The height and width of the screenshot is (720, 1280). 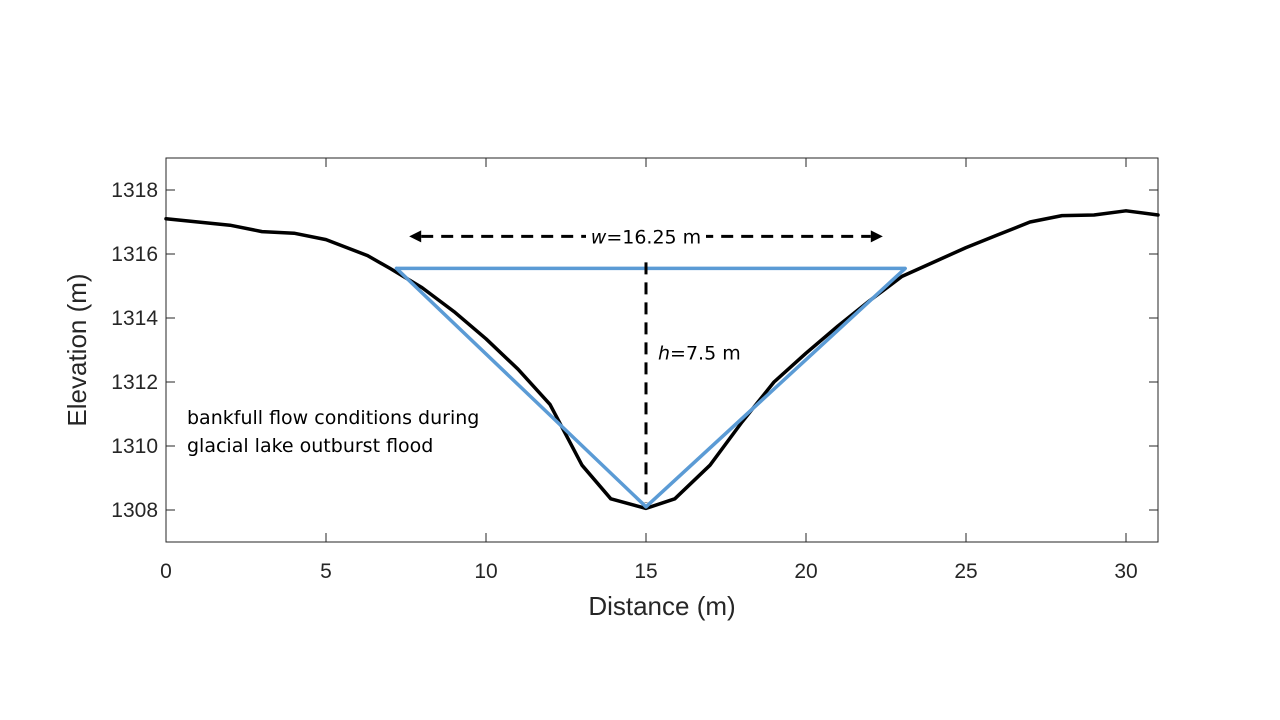 What do you see at coordinates (805, 571) in the screenshot?
I see `x-tick-label: 20` at bounding box center [805, 571].